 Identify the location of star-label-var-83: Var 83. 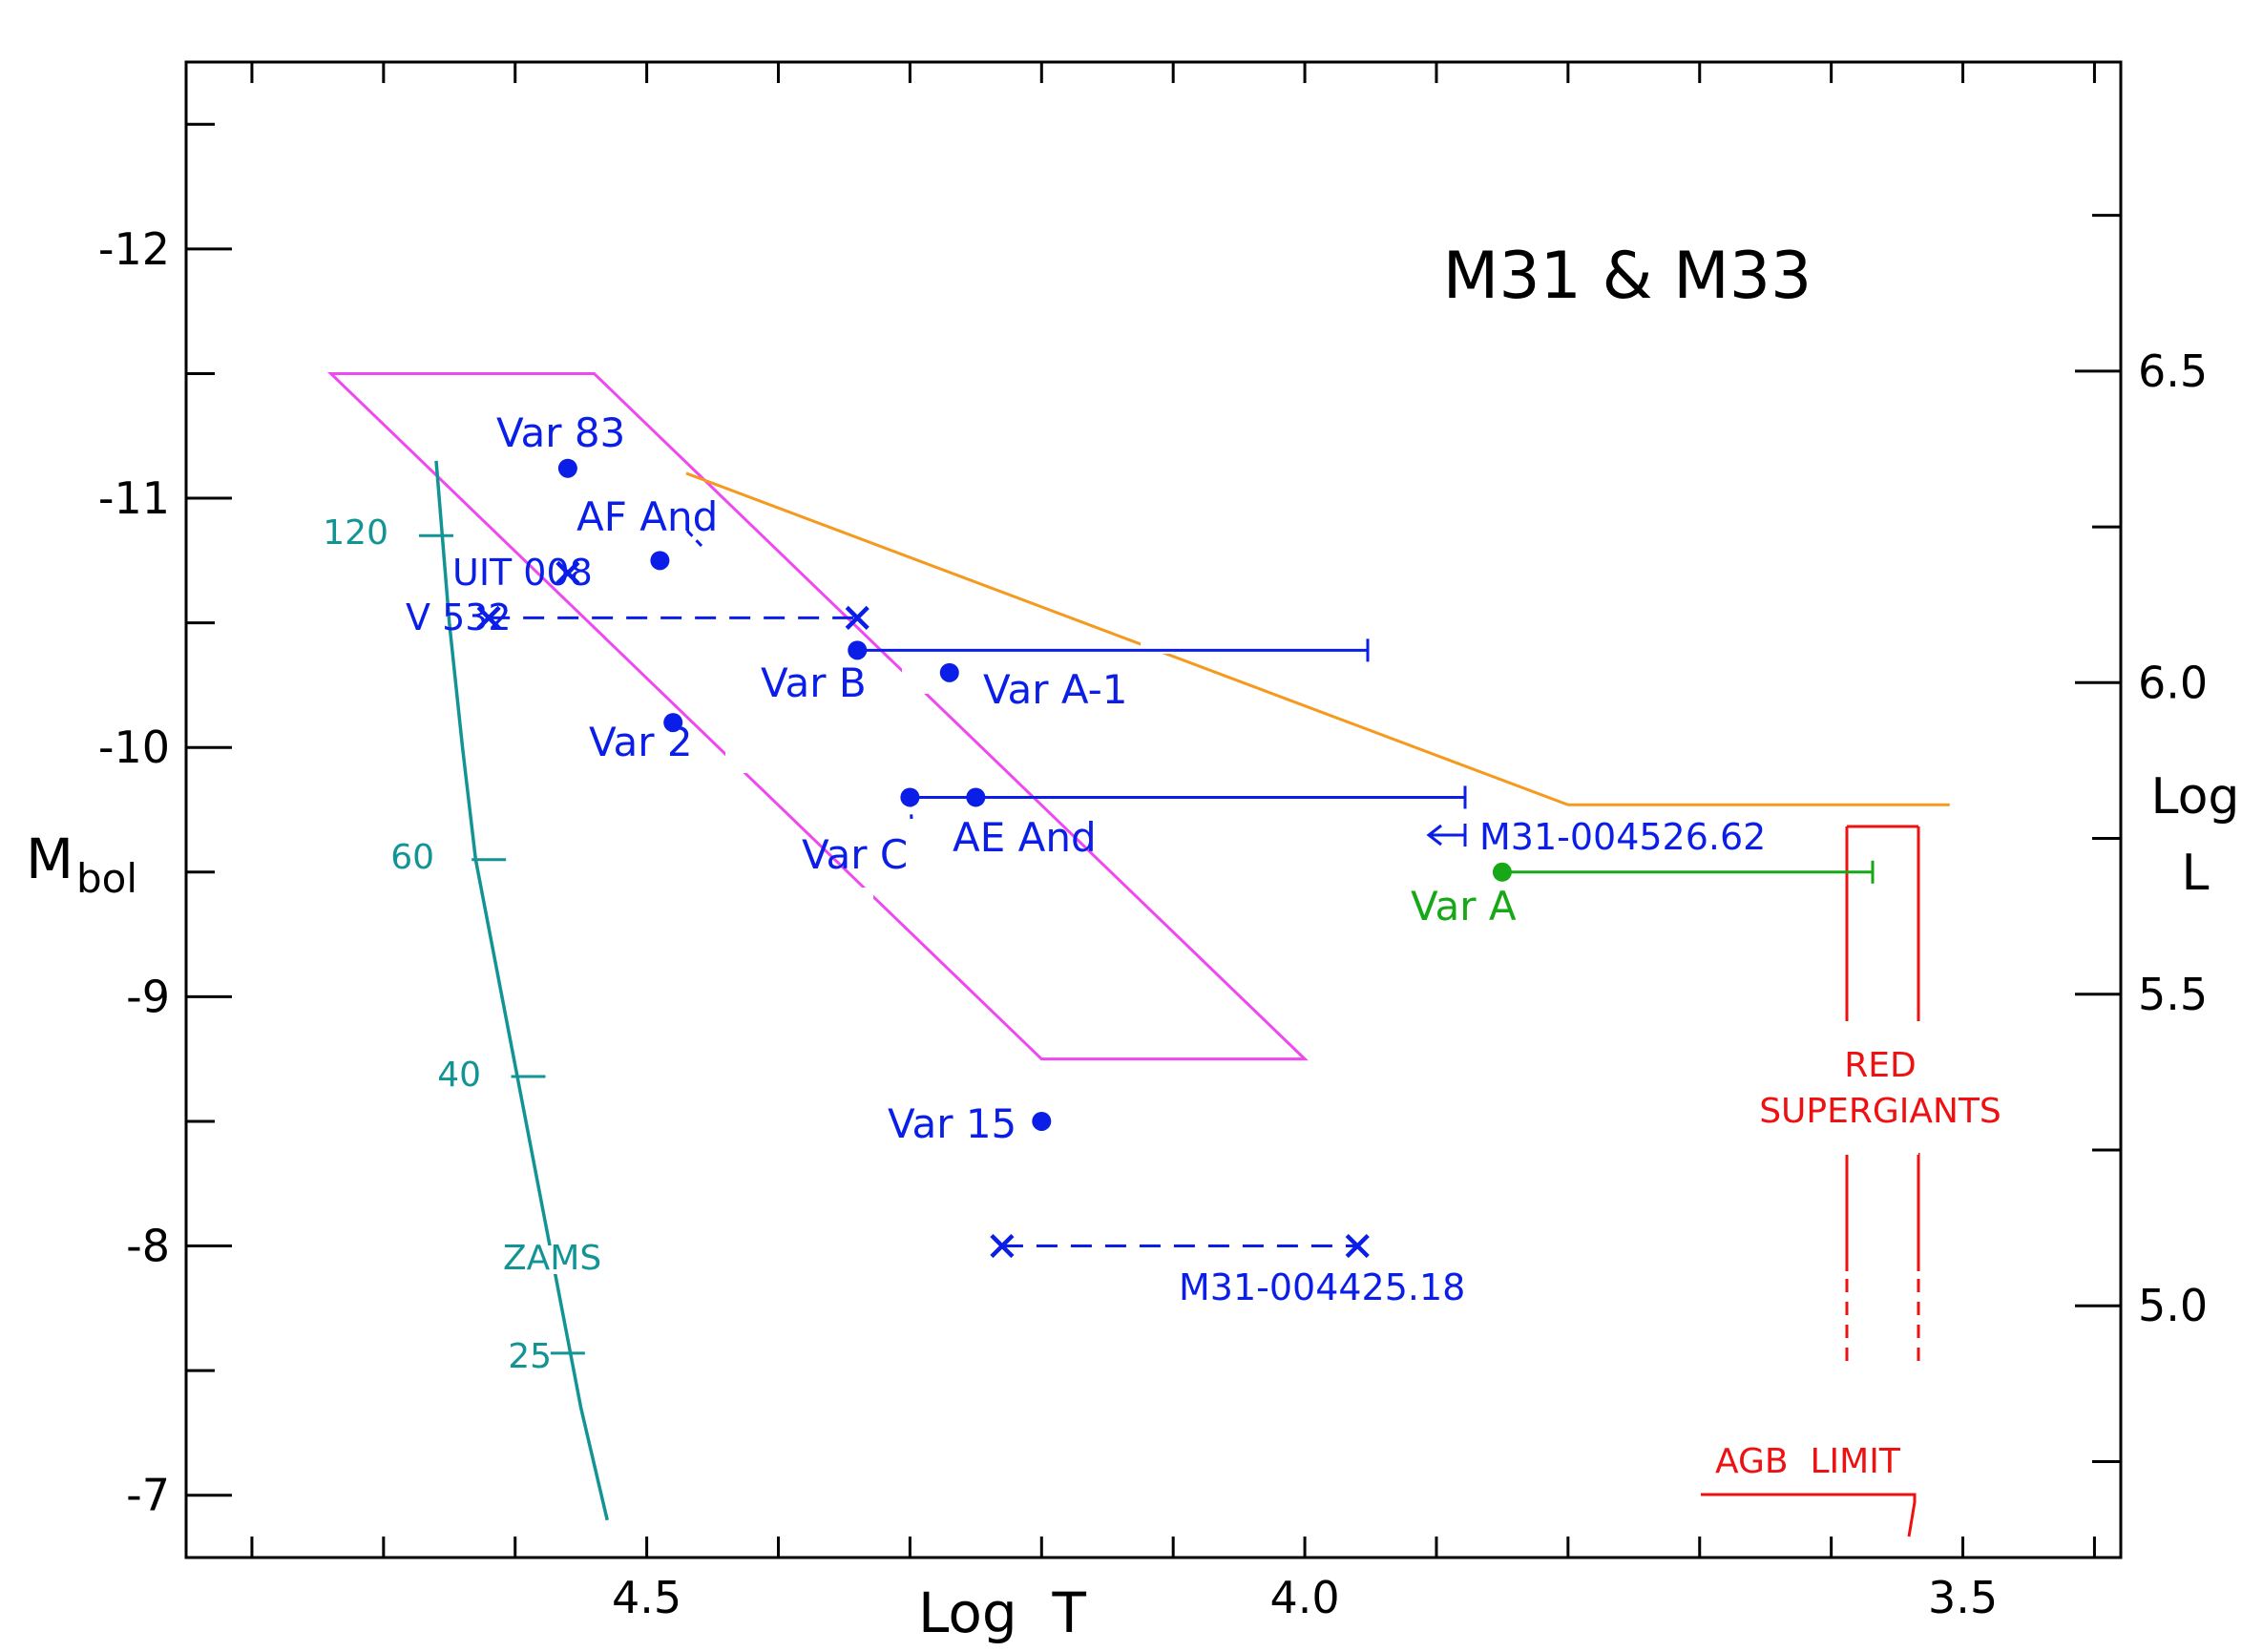
(560, 432).